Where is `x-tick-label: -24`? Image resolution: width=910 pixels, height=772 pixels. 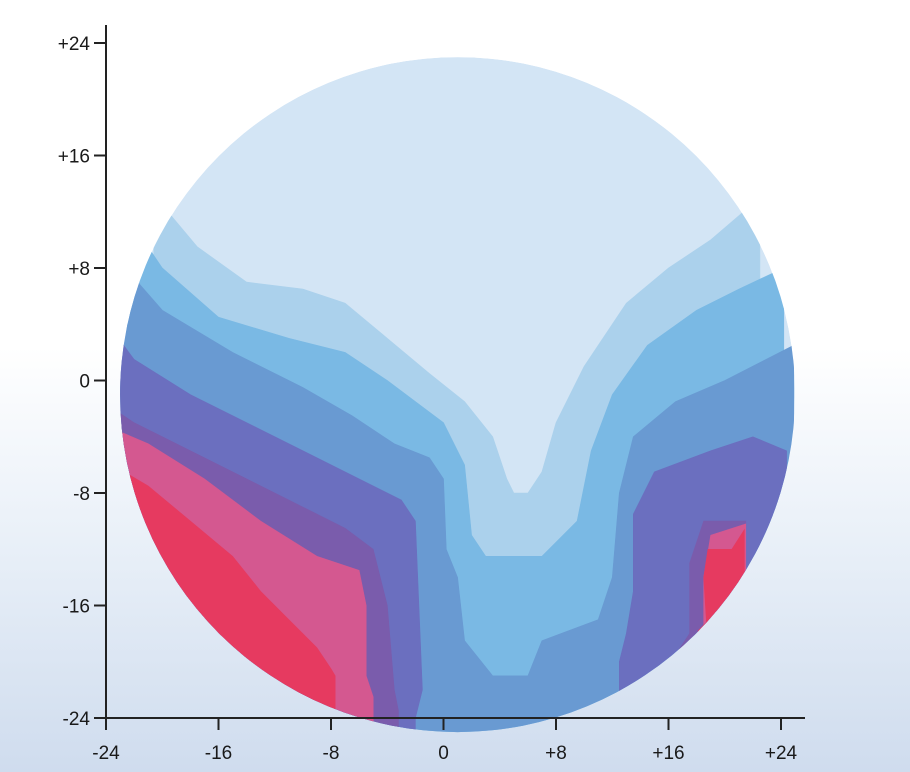
x-tick-label: -24 is located at coordinates (106, 753).